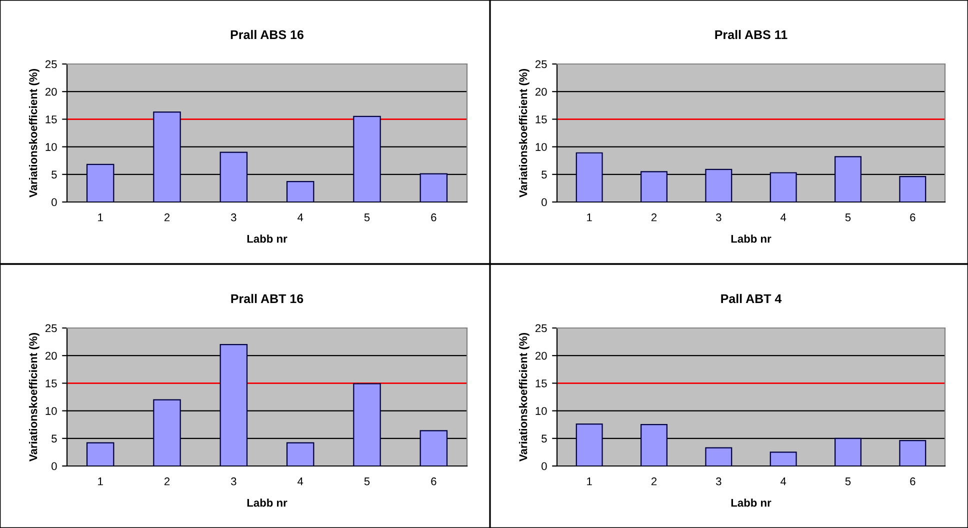  What do you see at coordinates (751, 299) in the screenshot?
I see `chart-title: Pall ABT 4` at bounding box center [751, 299].